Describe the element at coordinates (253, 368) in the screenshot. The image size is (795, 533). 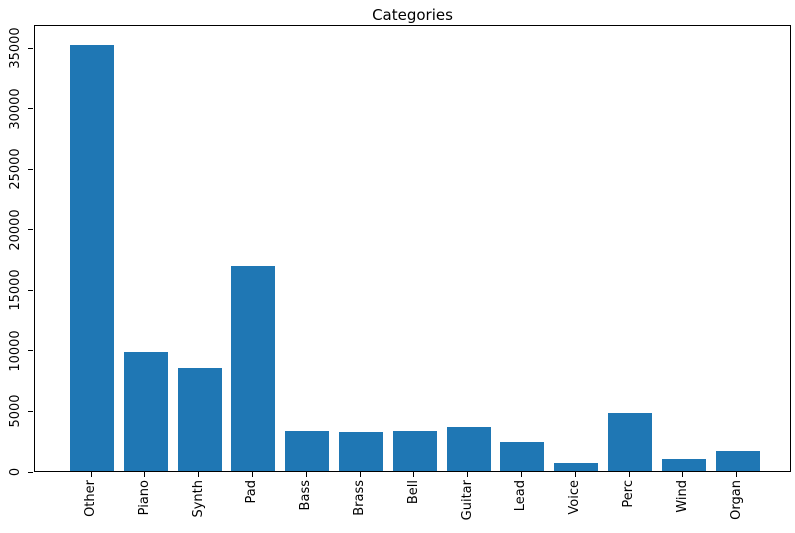
I see `bar-pad` at that location.